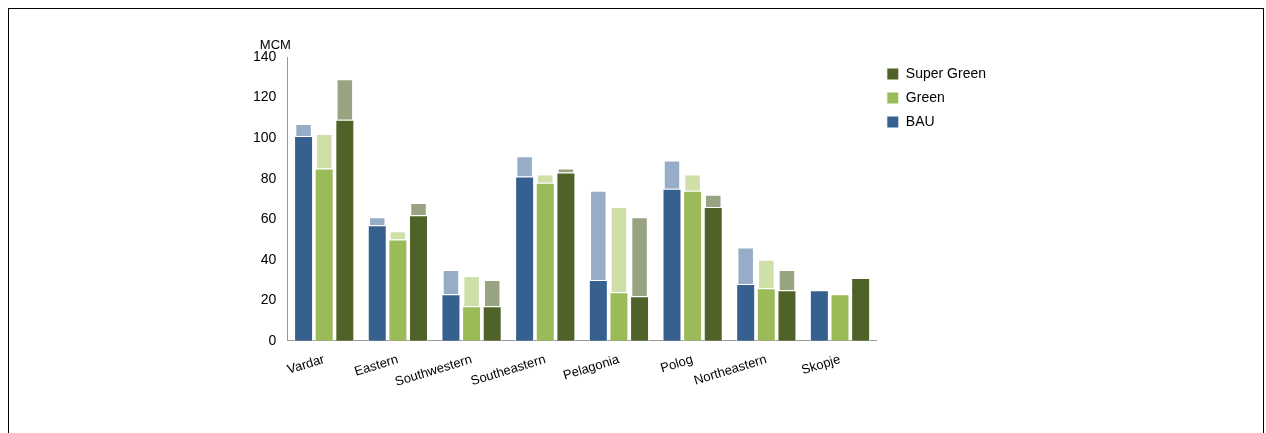  What do you see at coordinates (265, 136) in the screenshot?
I see `y-tick-label: 100` at bounding box center [265, 136].